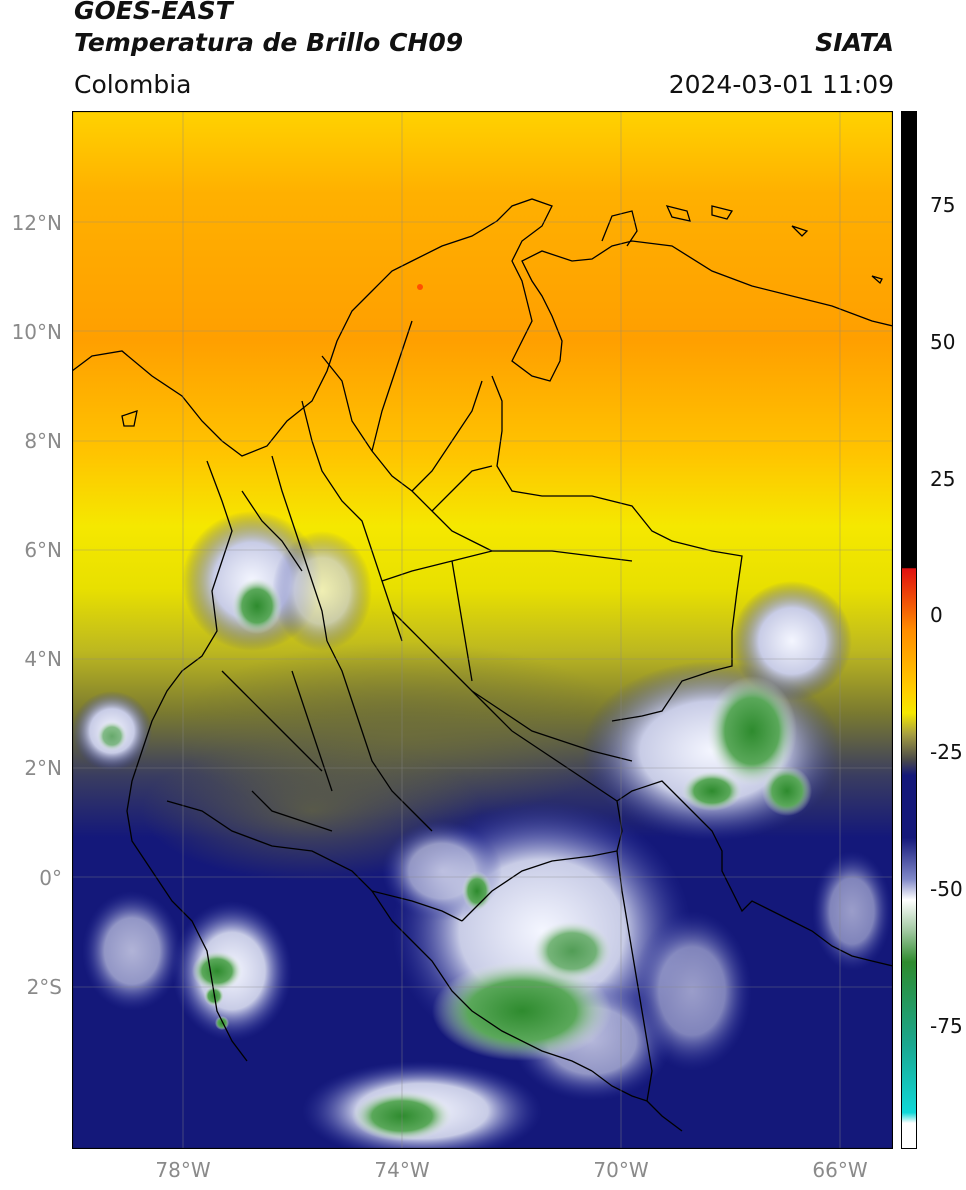  Describe the element at coordinates (946, 1026) in the screenshot. I see `colorbar-tick-neg75: -75` at that location.